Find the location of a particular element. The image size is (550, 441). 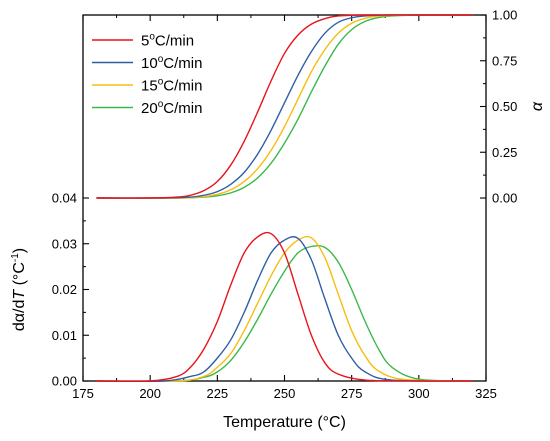

legend: 5oC/min 10oC/min 15oC/min 20oC/min is located at coordinates (147, 74).